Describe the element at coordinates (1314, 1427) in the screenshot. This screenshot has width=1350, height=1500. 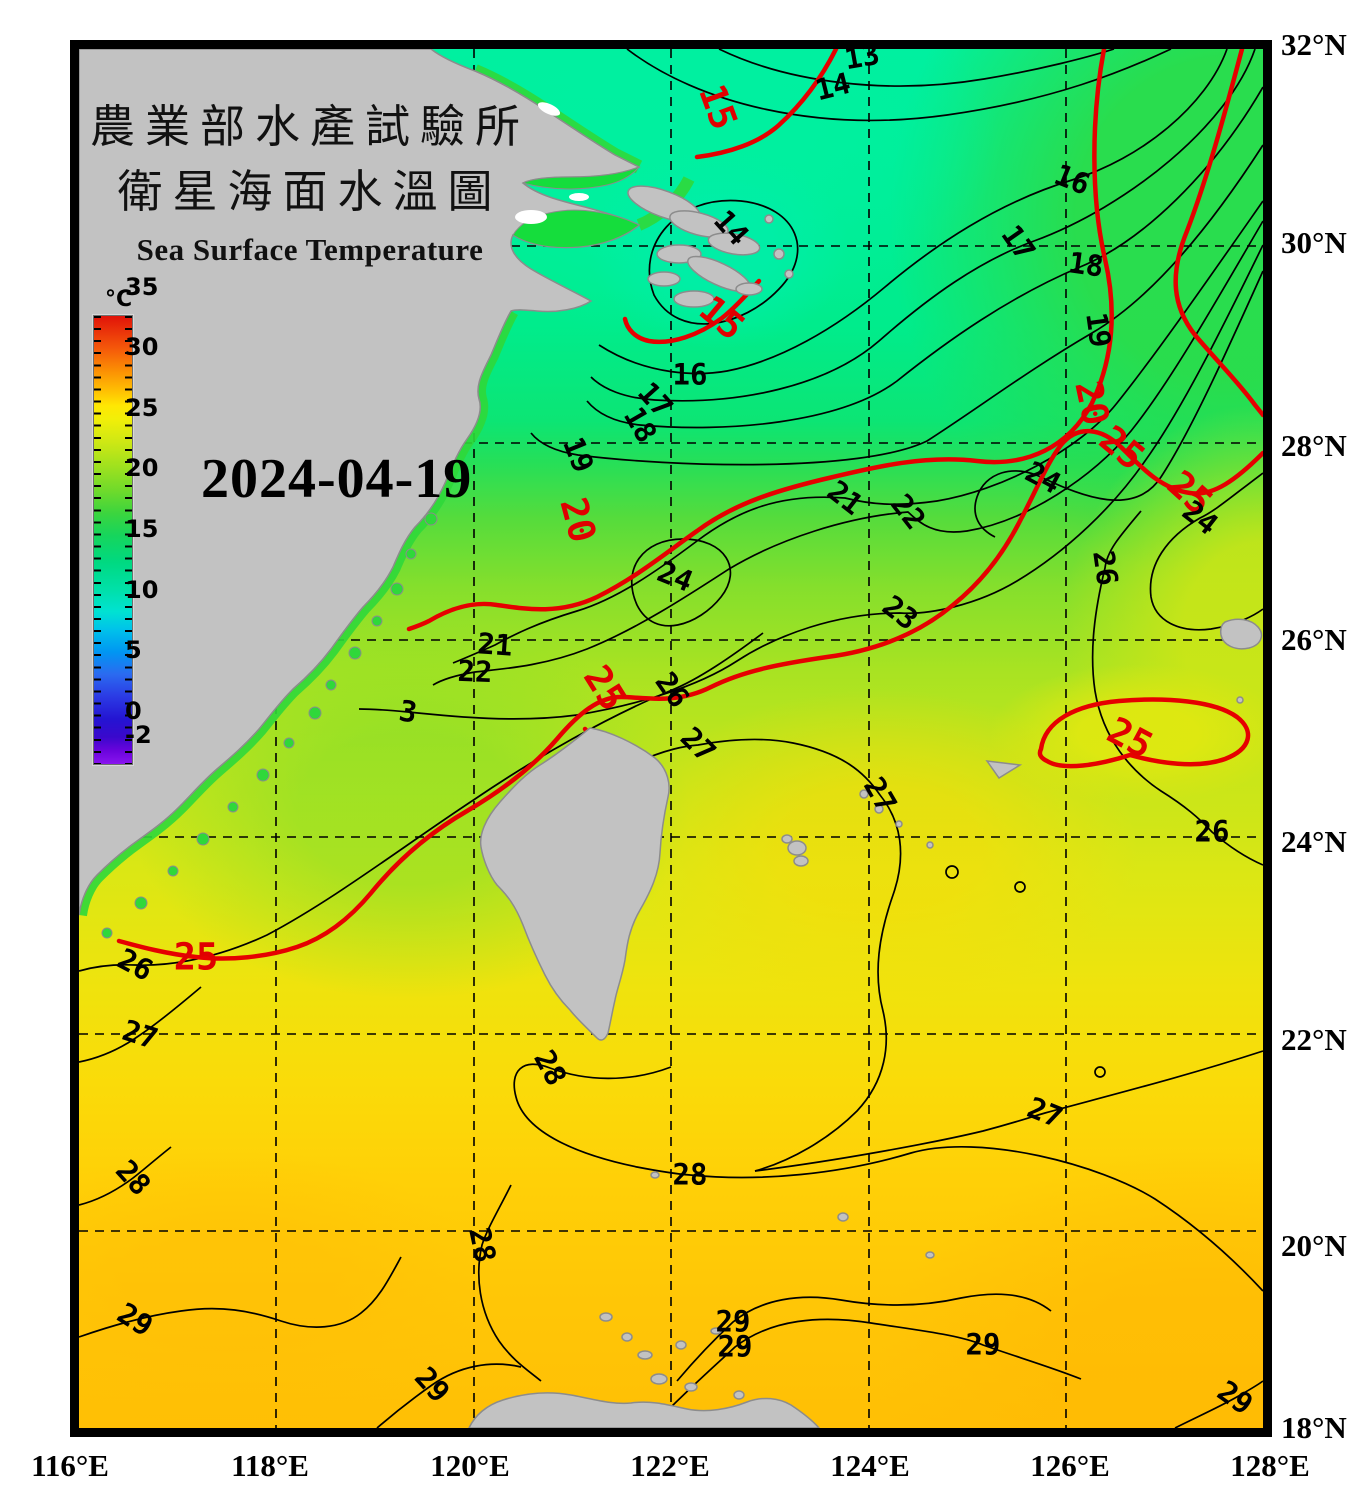
I see `lat-tick-label: 18°N` at that location.